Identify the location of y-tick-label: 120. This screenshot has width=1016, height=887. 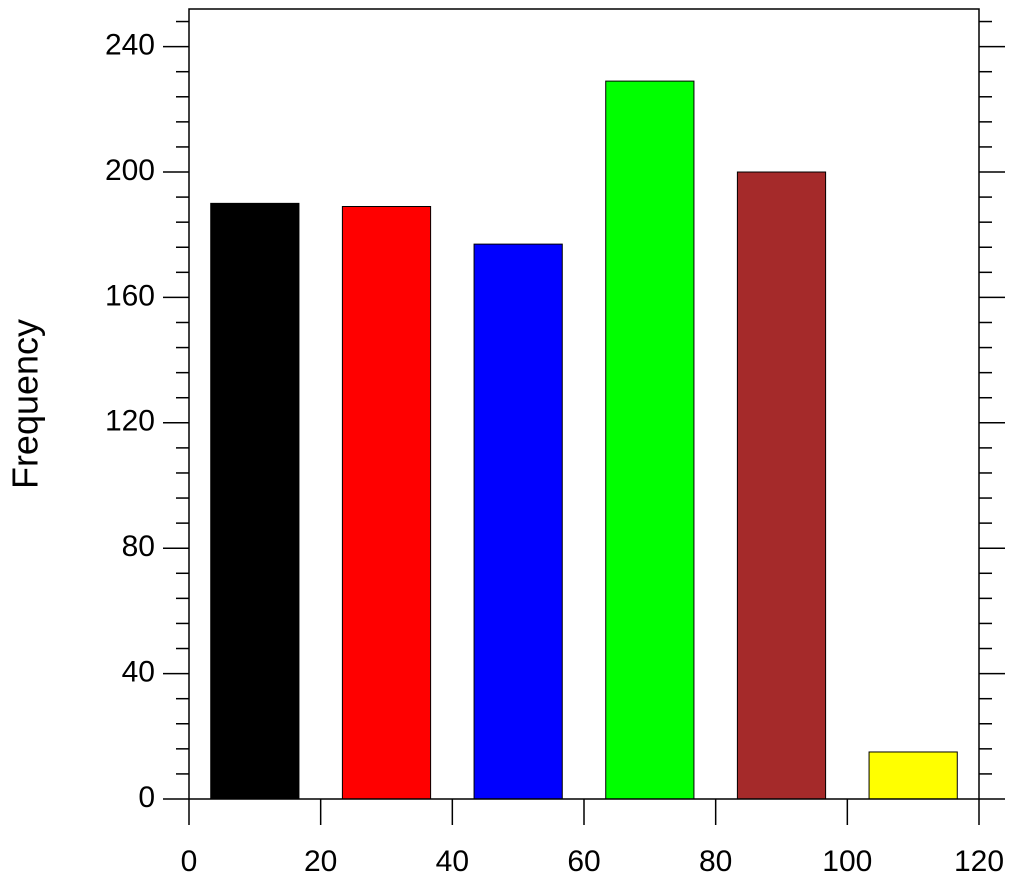
(130, 421).